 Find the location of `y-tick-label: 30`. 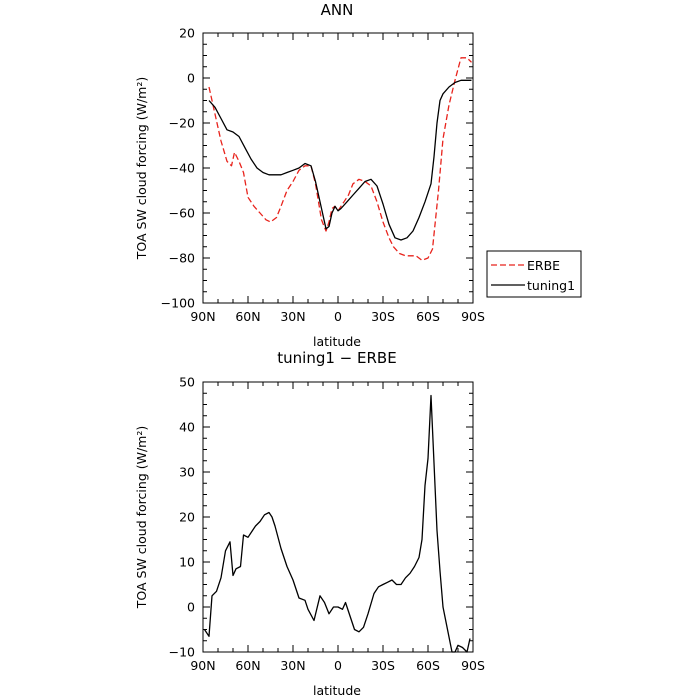

y-tick-label: 30 is located at coordinates (187, 472).